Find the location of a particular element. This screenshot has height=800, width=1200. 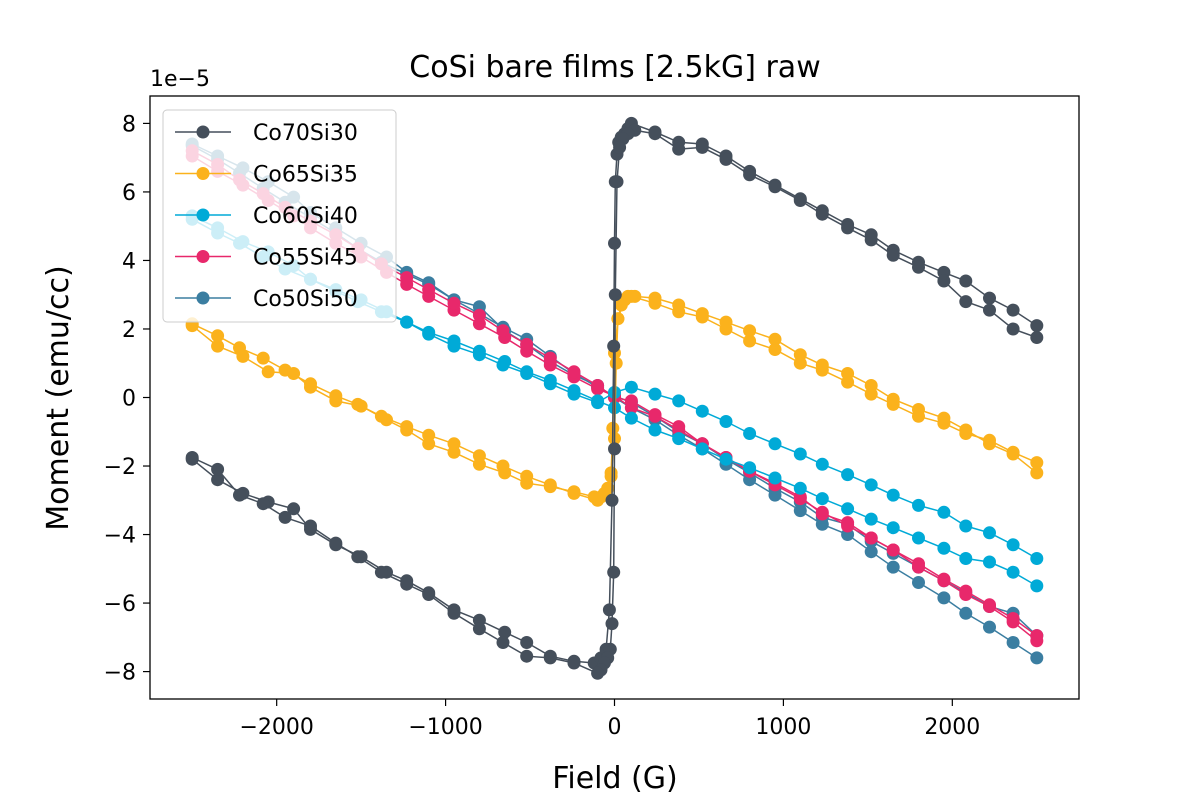

y-tick-label: −8 is located at coordinates (120, 673).